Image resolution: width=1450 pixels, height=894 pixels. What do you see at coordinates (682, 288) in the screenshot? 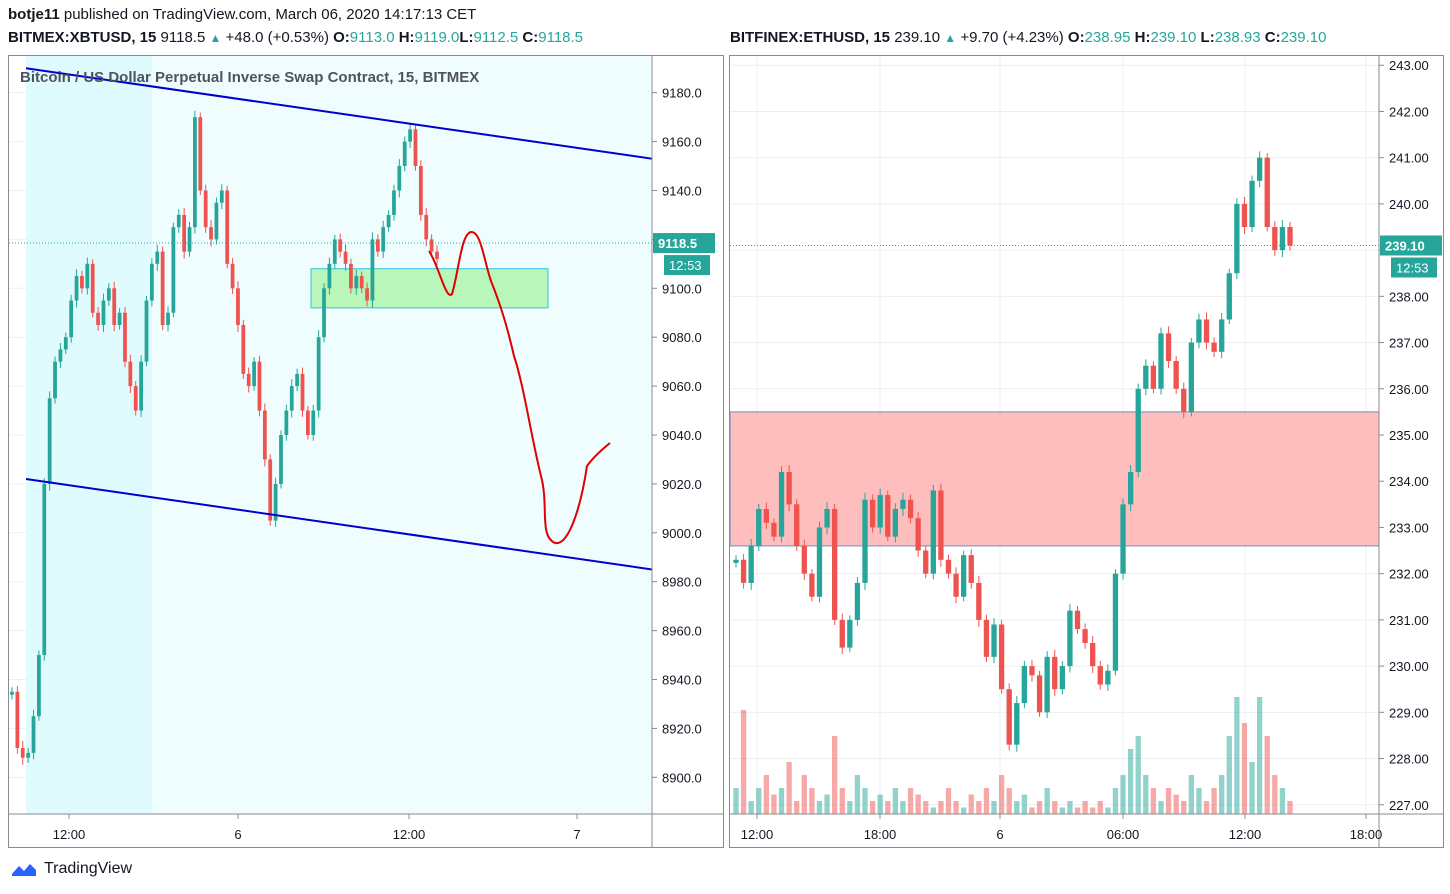
I see `y-tick-label: 9100.0` at bounding box center [682, 288].